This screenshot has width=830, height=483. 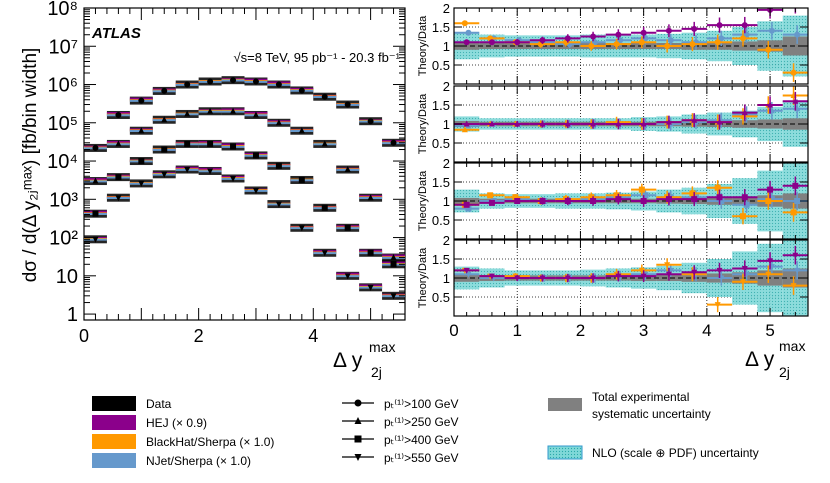 What do you see at coordinates (63, 86) in the screenshot?
I see `main-y-tick-label: 10⁶` at bounding box center [63, 86].